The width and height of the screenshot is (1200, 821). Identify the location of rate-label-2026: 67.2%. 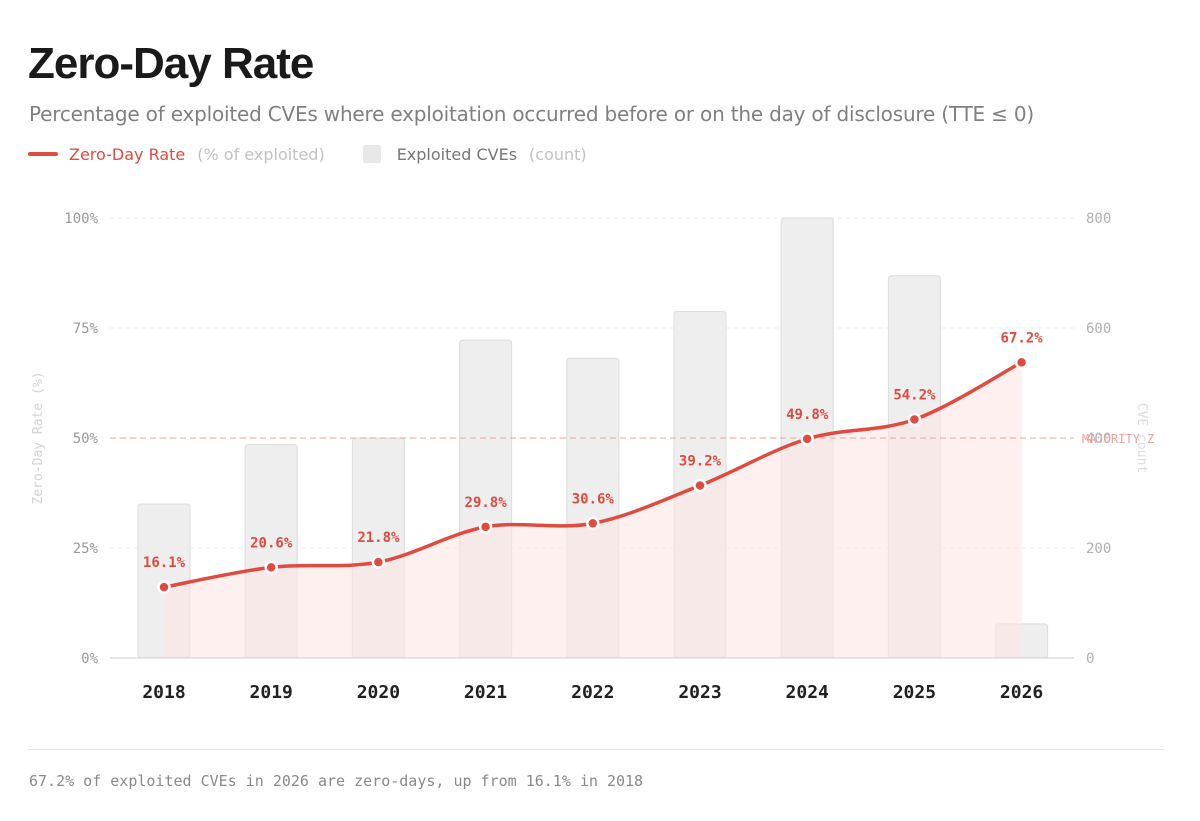
(1022, 338).